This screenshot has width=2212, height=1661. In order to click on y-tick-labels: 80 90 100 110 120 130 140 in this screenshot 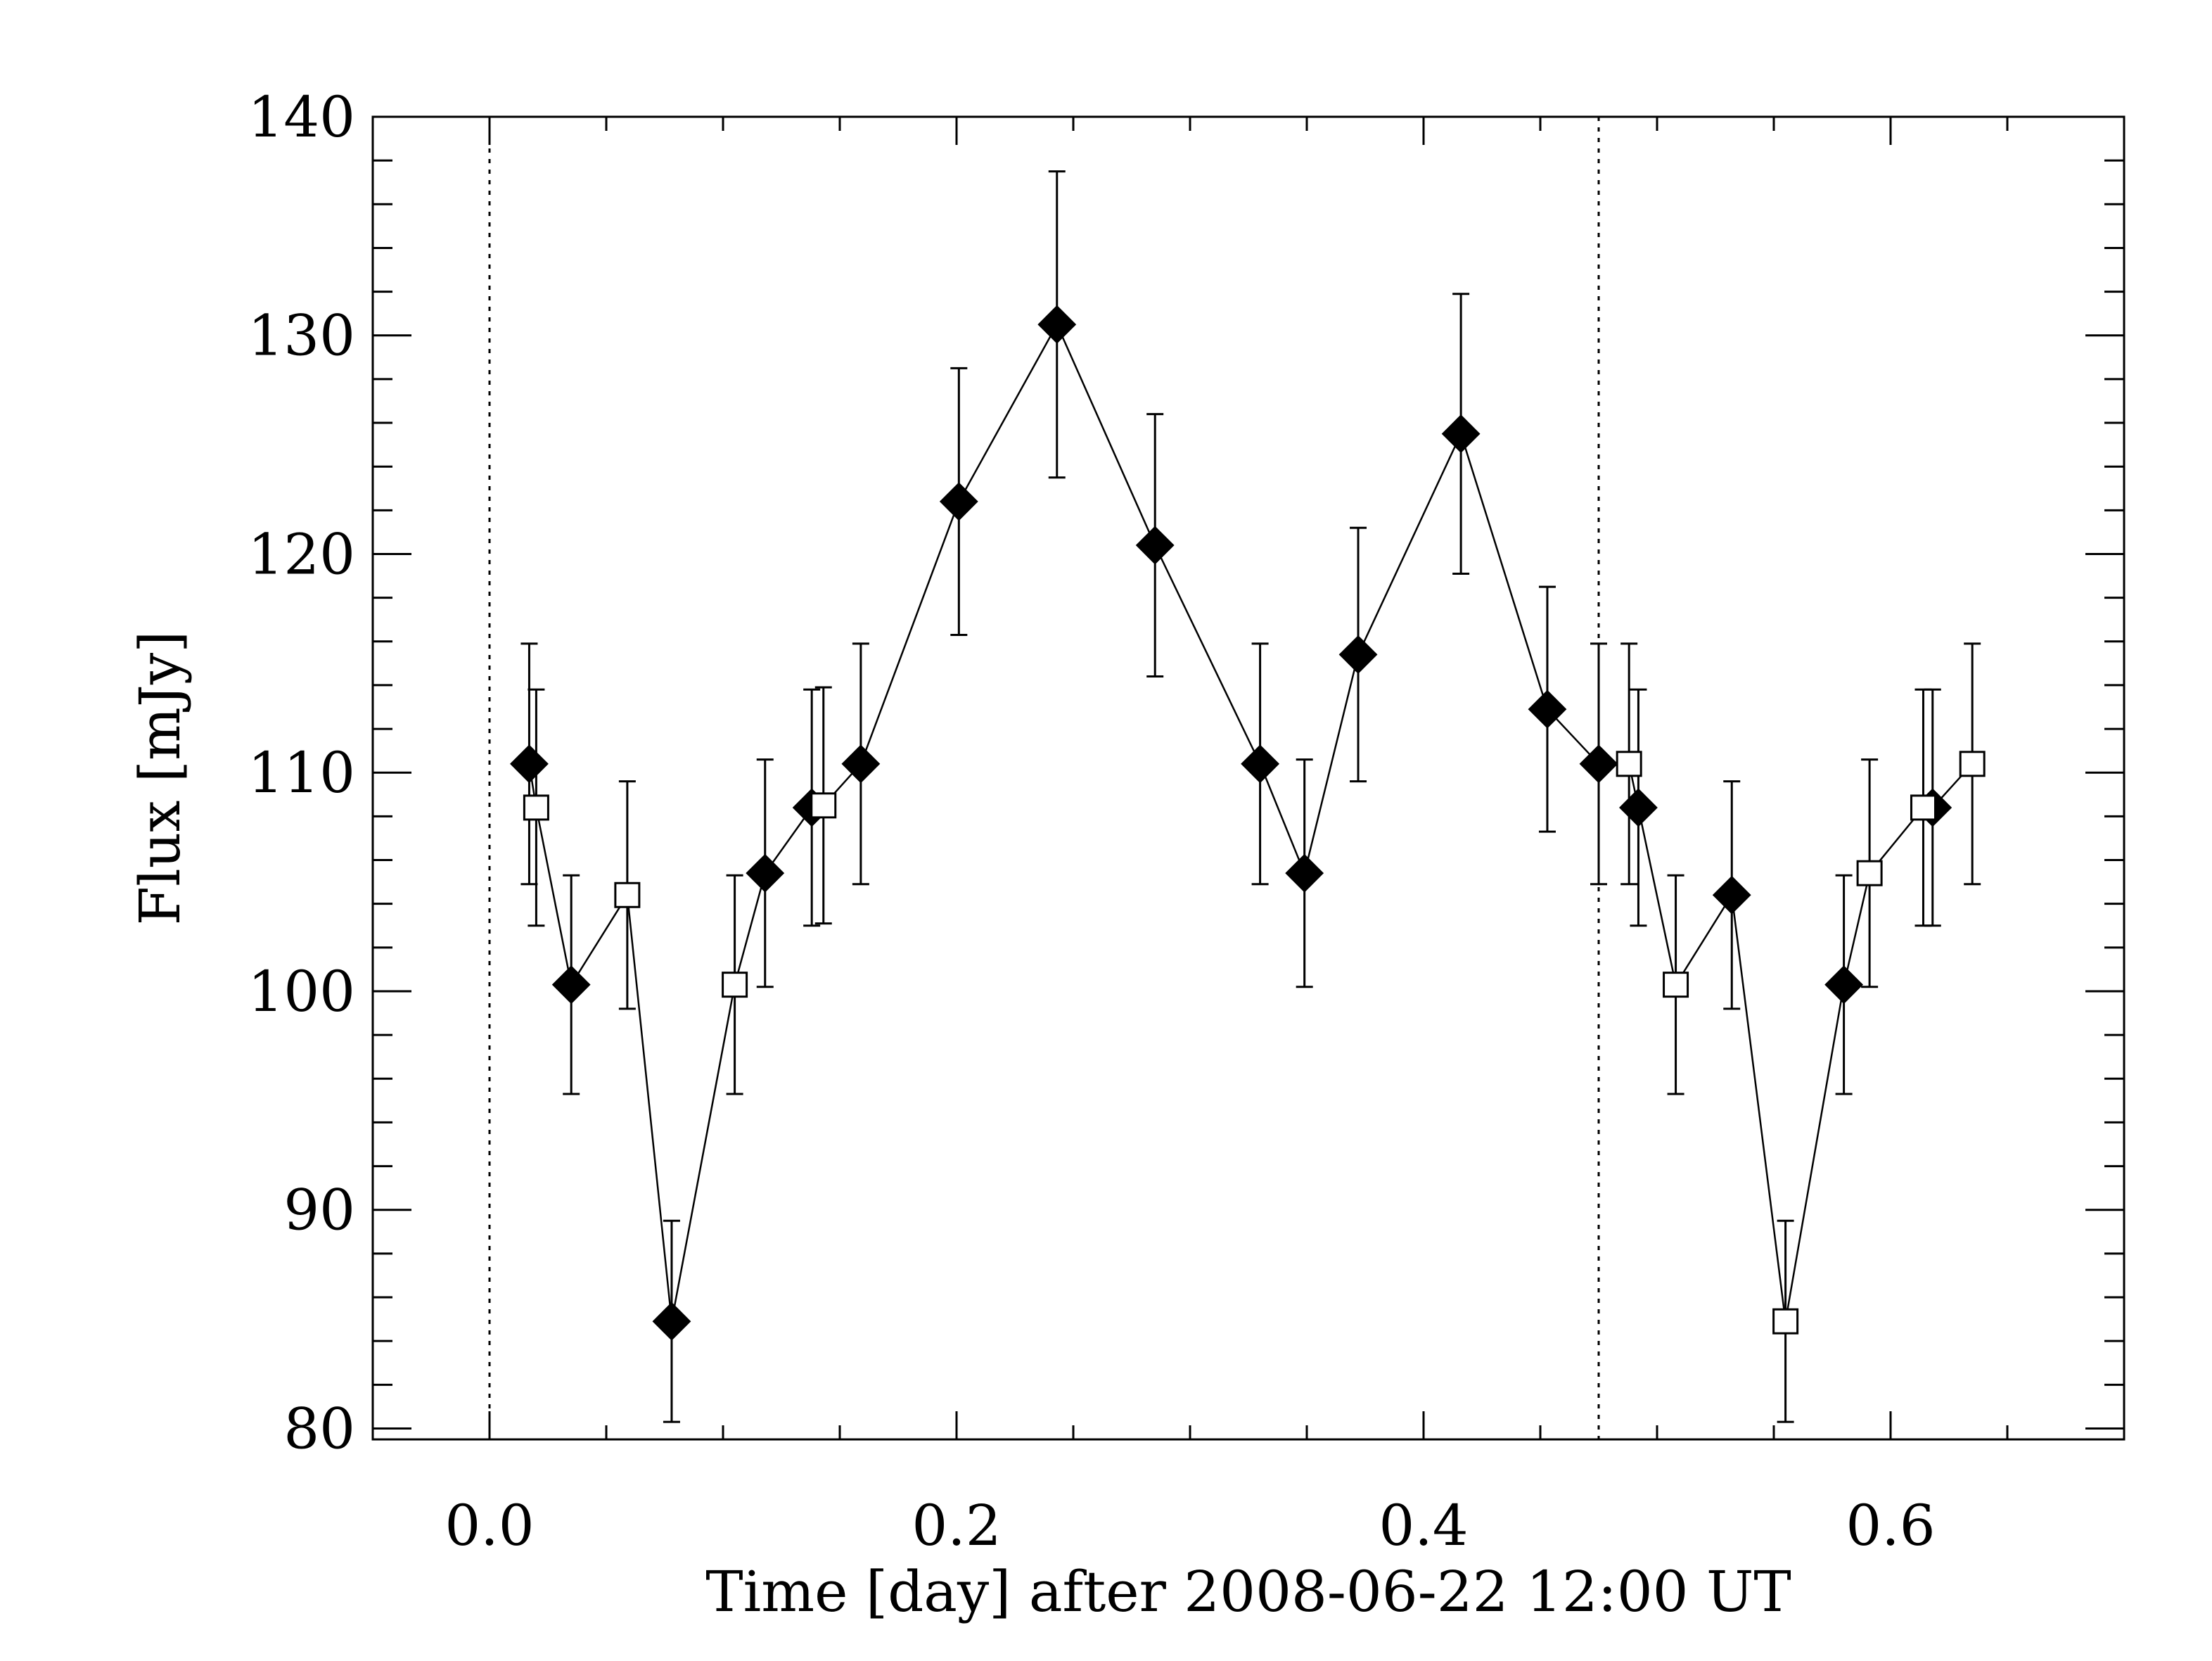, I will do `click(301, 772)`.